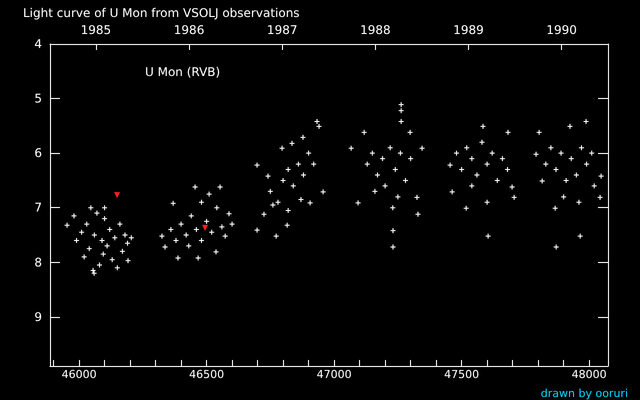 This screenshot has height=400, width=640. I want to click on x-tick-label: 46000, so click(79, 374).